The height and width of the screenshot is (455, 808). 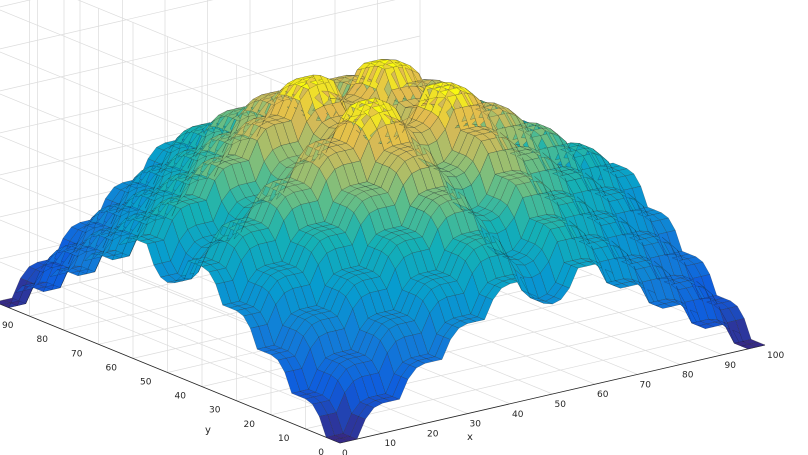 What do you see at coordinates (688, 376) in the screenshot?
I see `x-tick-label: 80` at bounding box center [688, 376].